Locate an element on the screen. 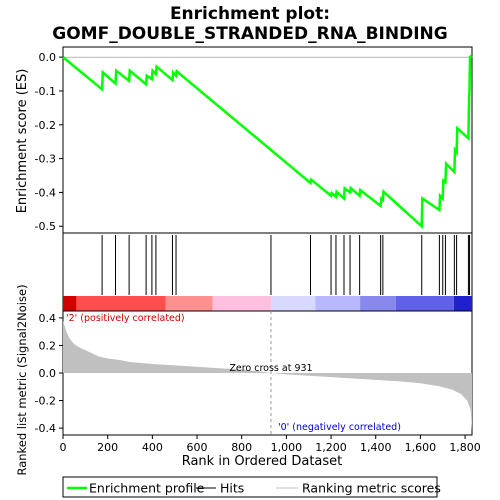 This screenshot has height=500, width=500. x-axis: 0 200 400 600 800 1,000 1,200 1,400 1,600 1,800 is located at coordinates (270, 444).